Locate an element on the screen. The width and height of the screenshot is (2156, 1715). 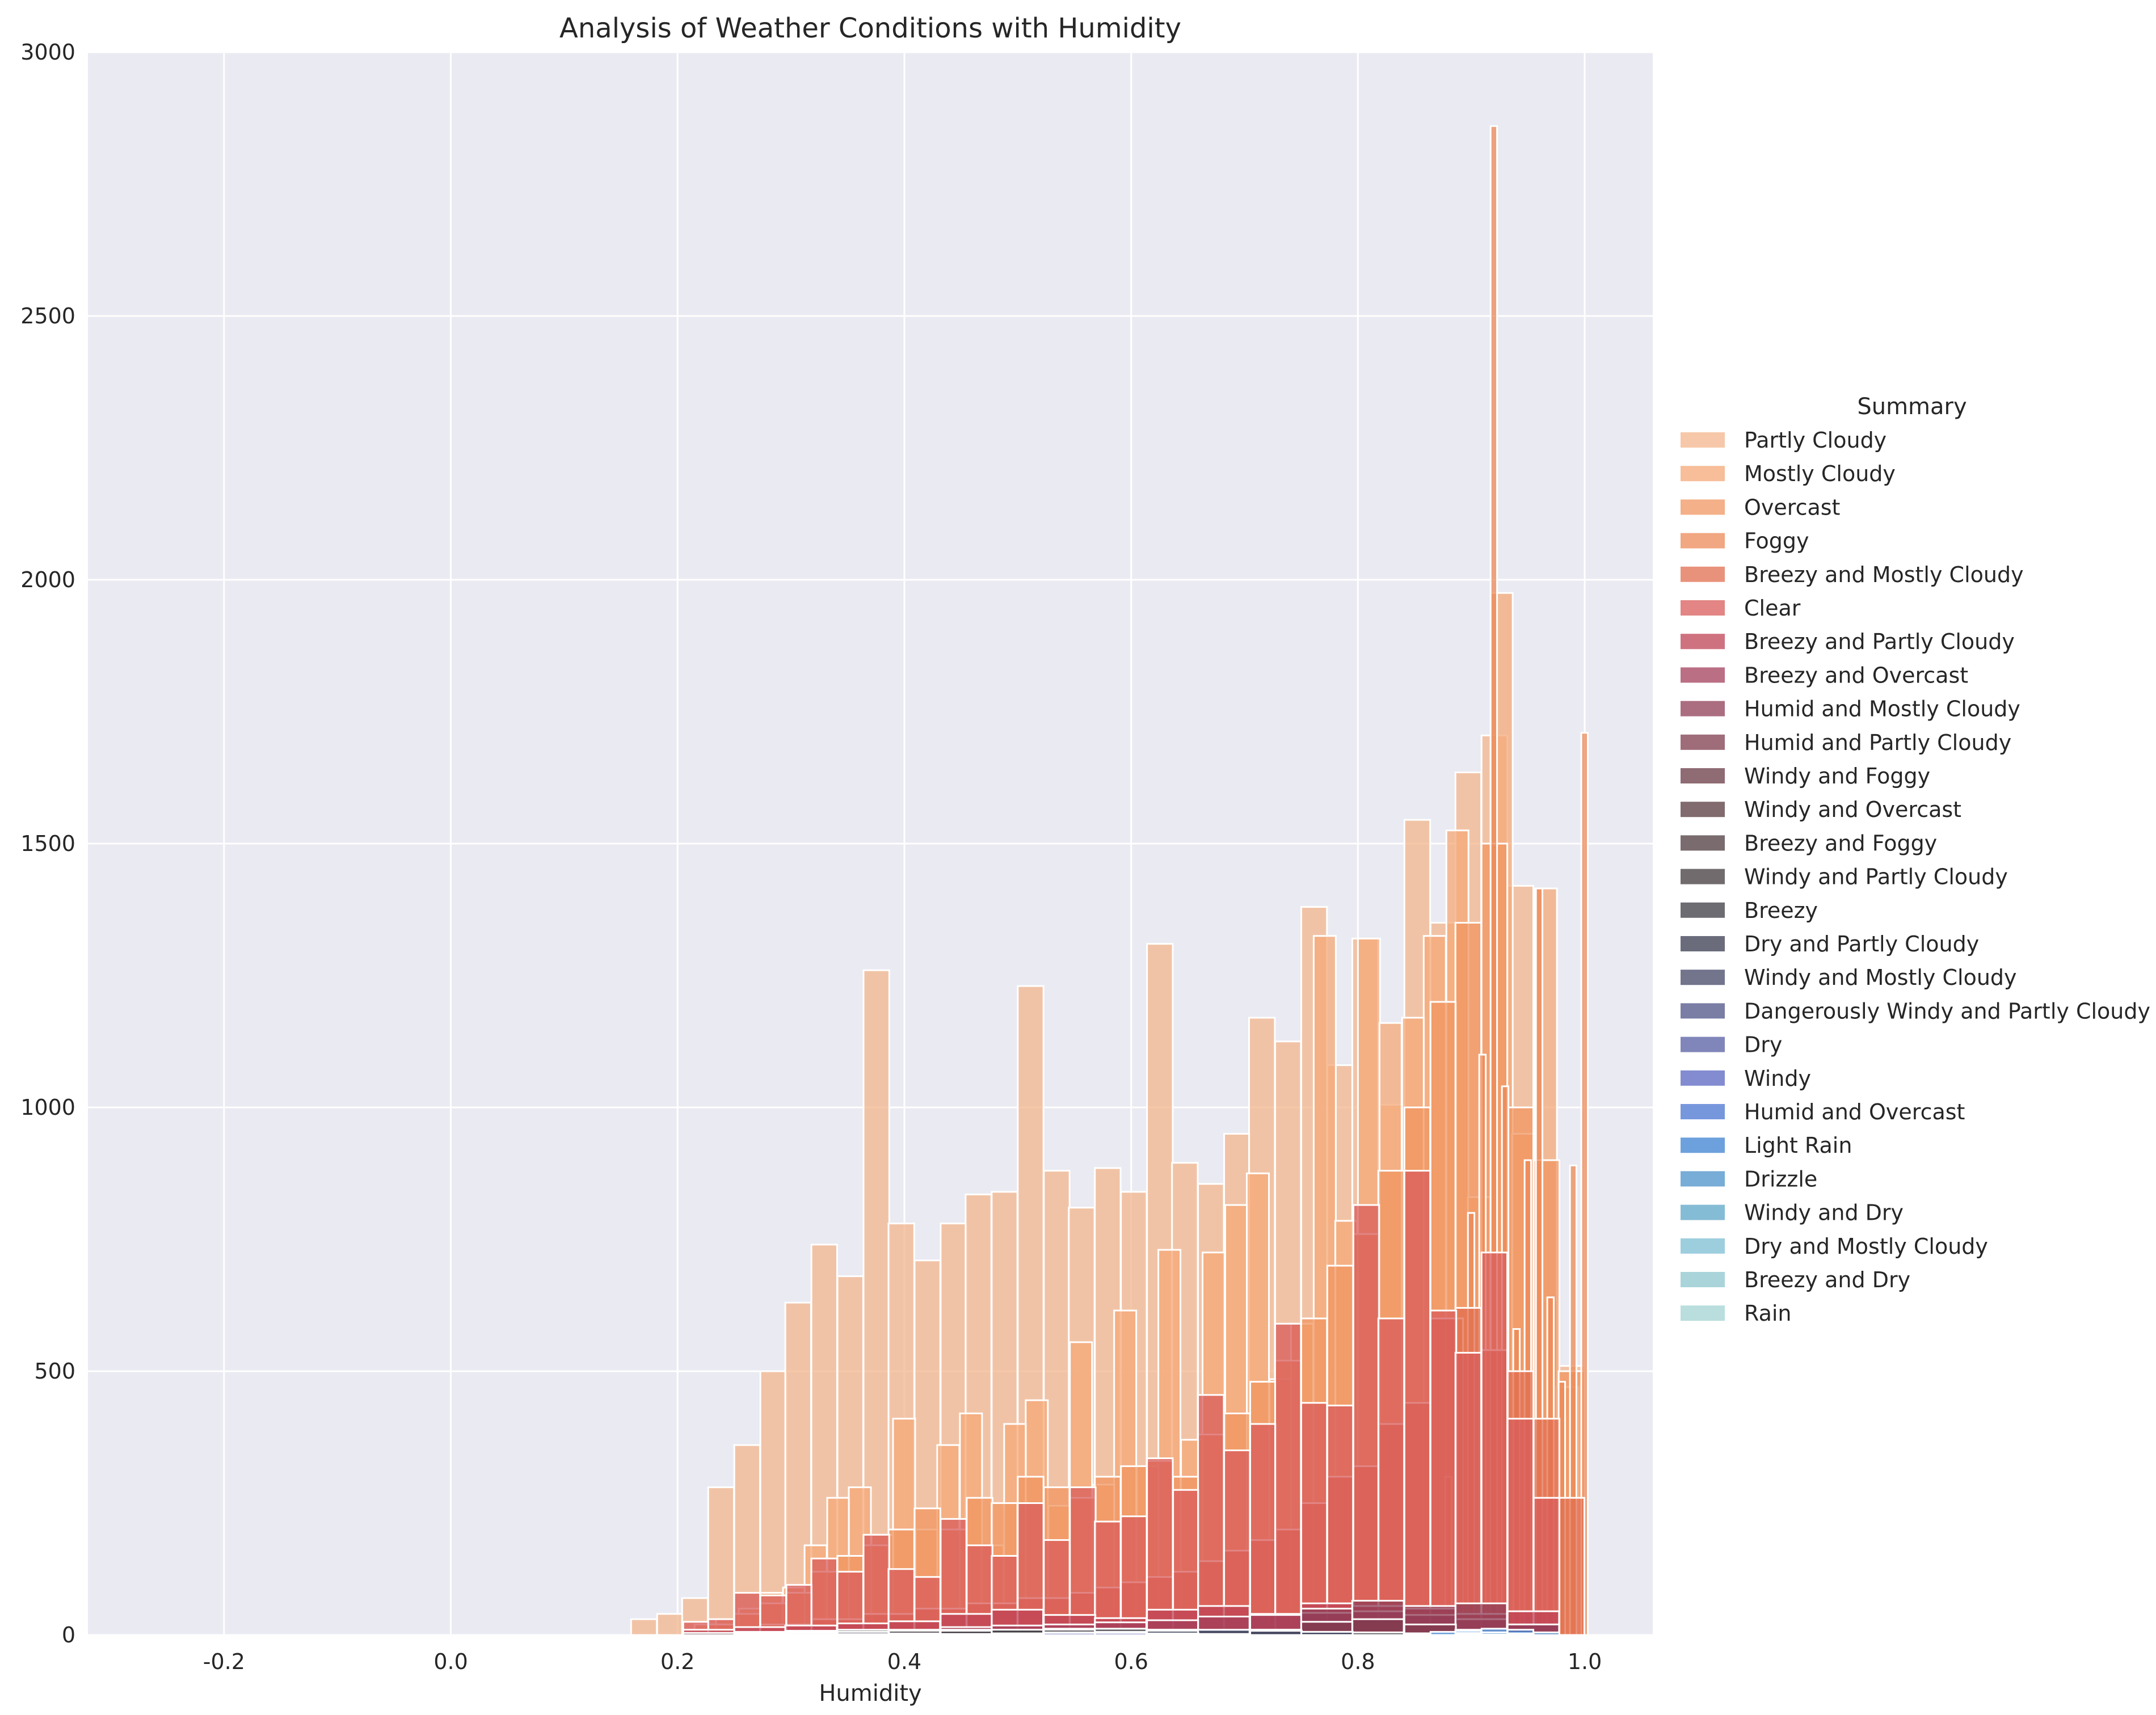
legend-label: Breezy and Mostly Cloudy is located at coordinates (1884, 574).